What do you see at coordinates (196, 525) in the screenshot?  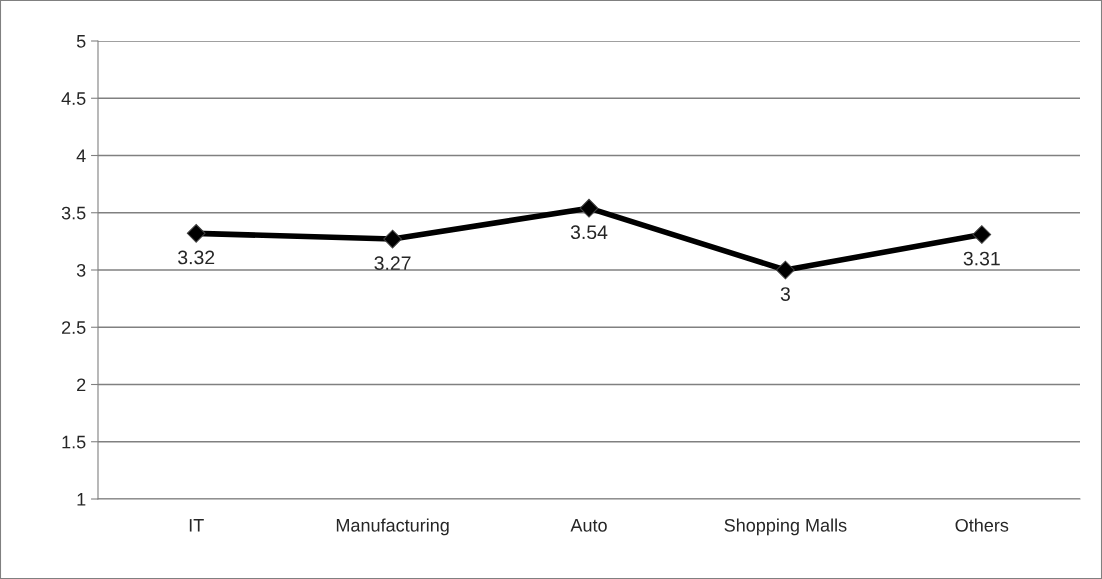 I see `x-tick-label: IT` at bounding box center [196, 525].